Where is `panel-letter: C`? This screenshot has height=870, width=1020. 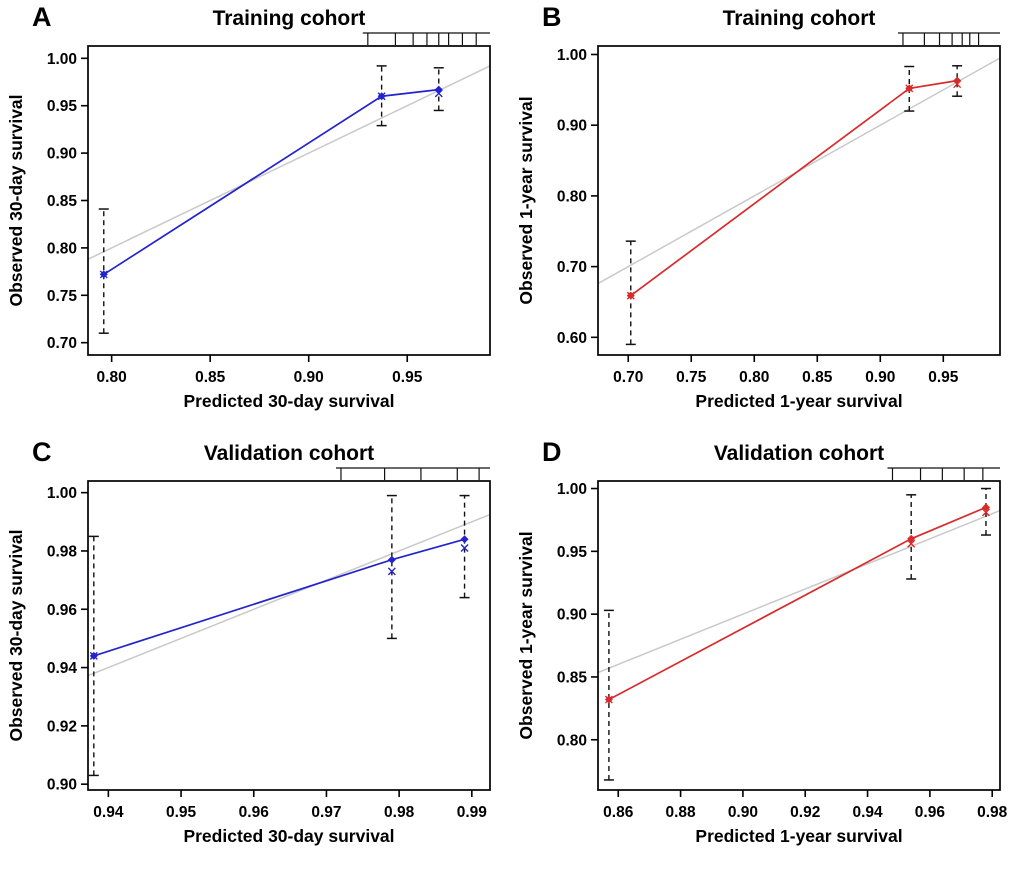
panel-letter: C is located at coordinates (42, 452).